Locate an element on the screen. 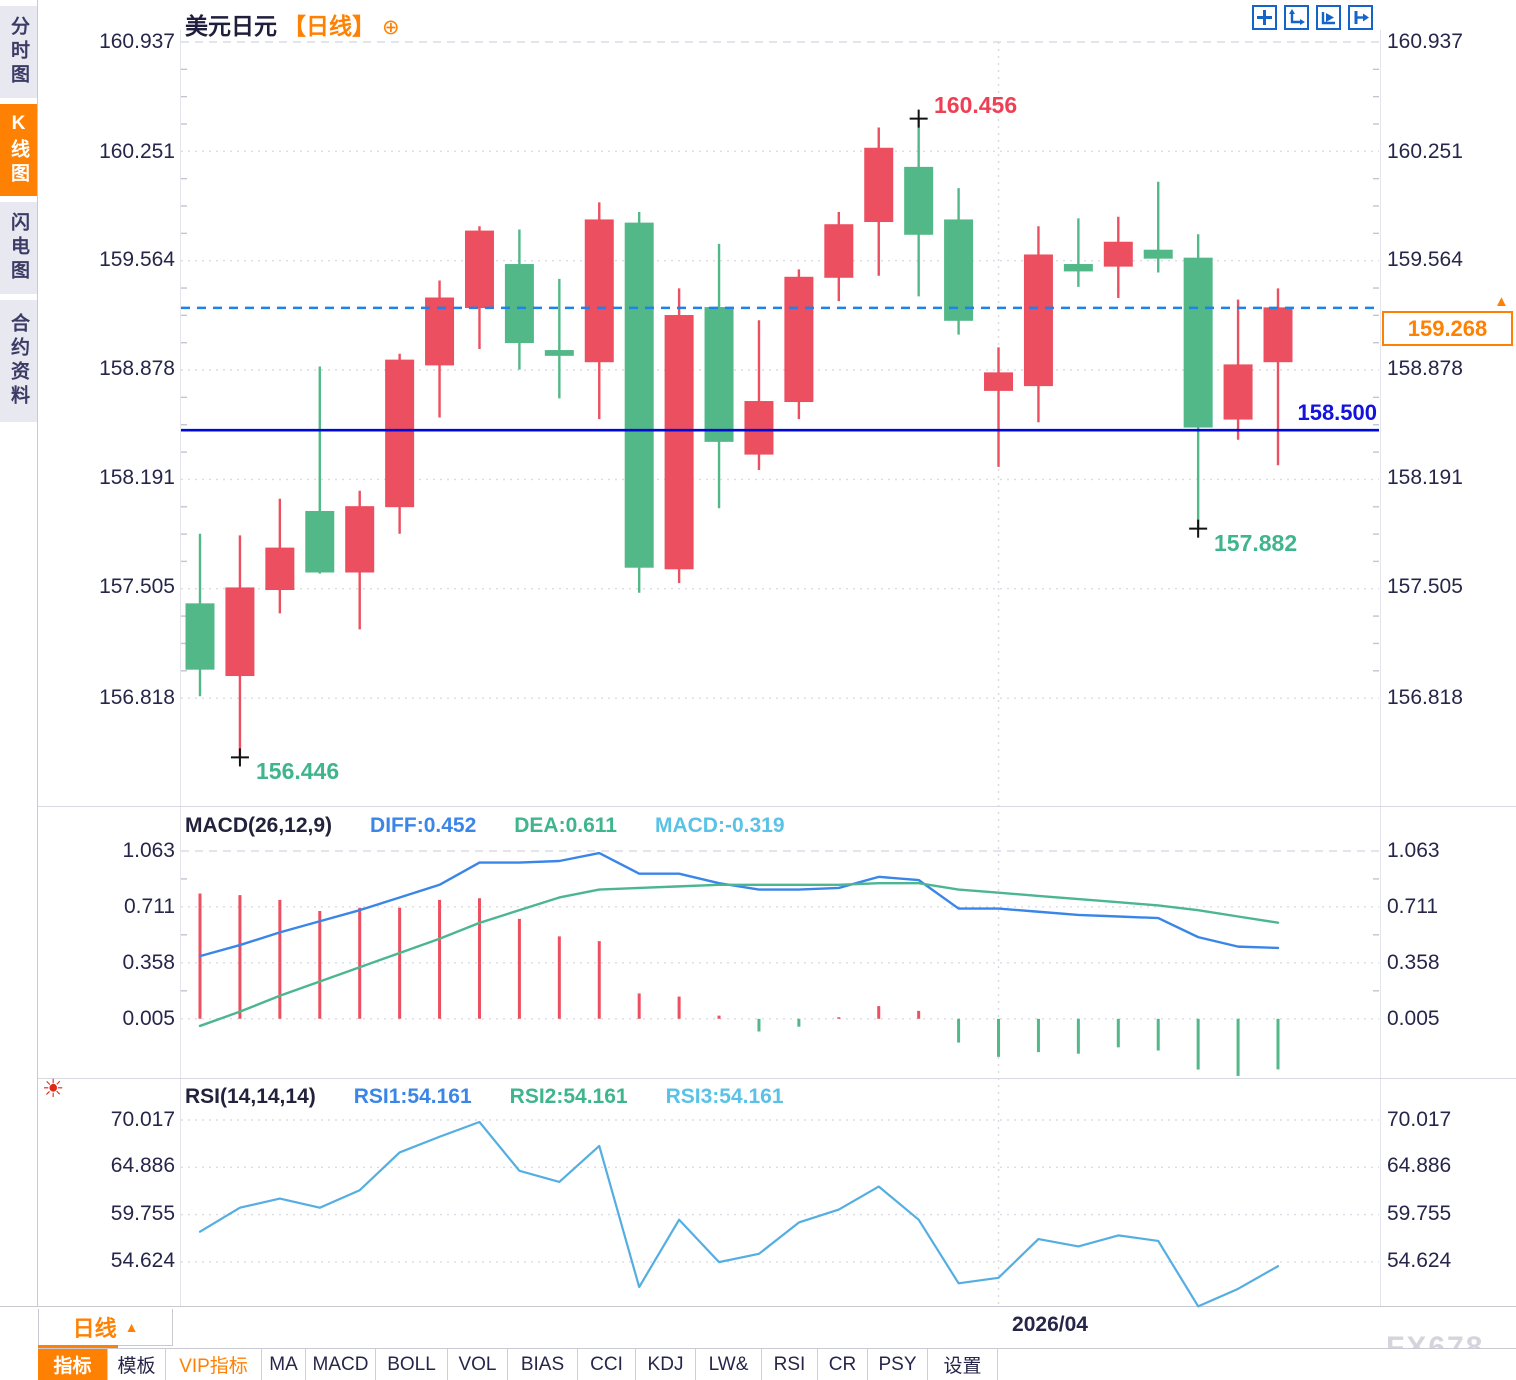 Image resolution: width=1516 pixels, height=1380 pixels. period-selector-button: 日线 ▲ is located at coordinates (105, 1327).